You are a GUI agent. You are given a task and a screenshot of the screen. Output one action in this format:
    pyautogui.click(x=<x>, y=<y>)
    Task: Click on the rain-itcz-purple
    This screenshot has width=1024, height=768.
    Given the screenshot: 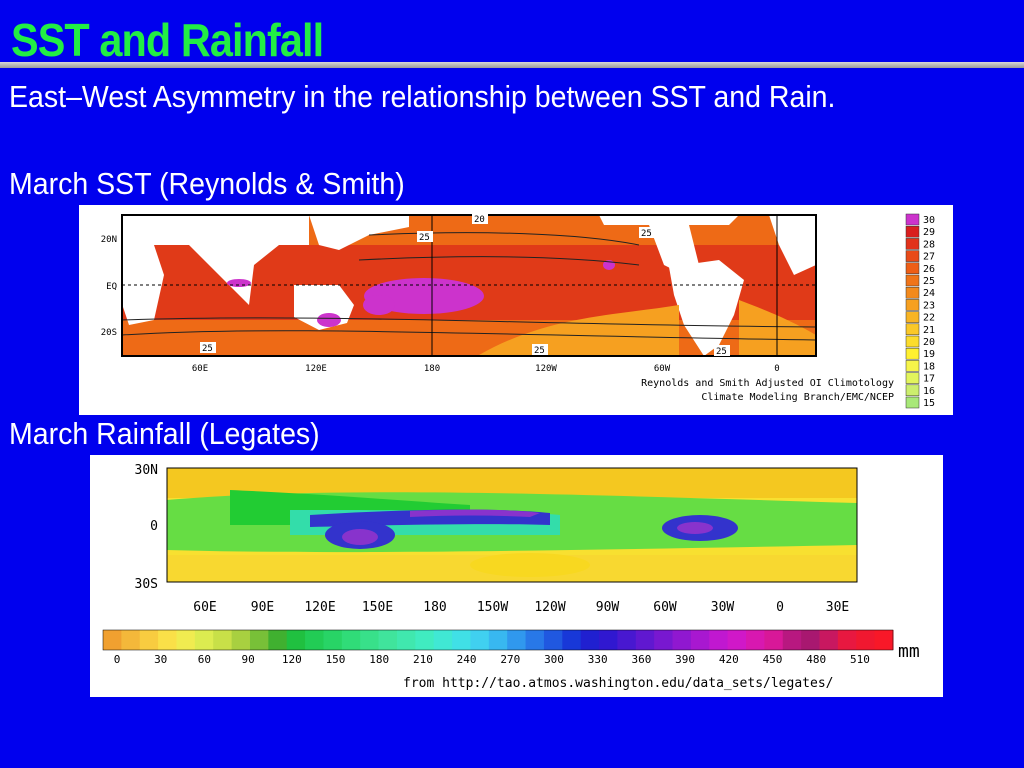 What is the action you would take?
    pyautogui.click(x=475, y=513)
    